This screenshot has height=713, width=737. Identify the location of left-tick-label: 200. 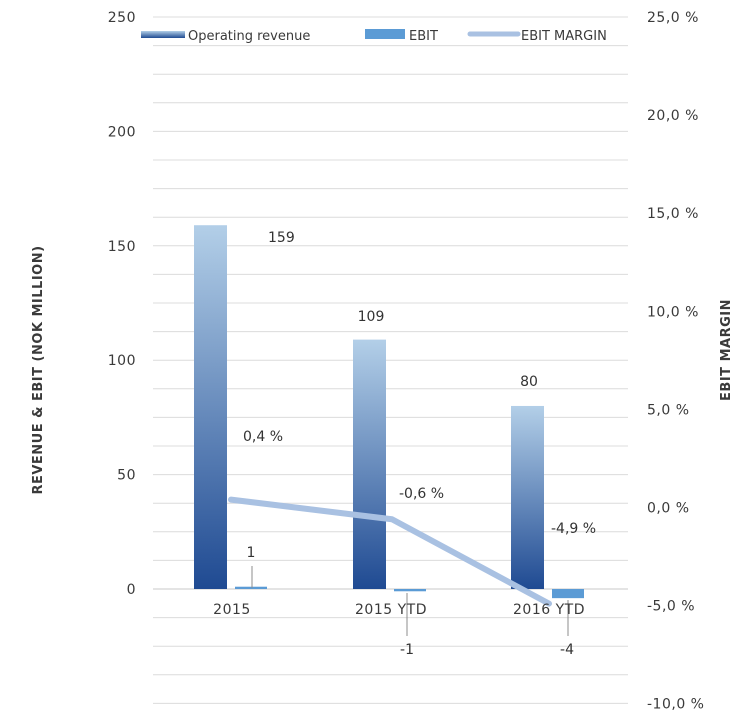
(122, 132).